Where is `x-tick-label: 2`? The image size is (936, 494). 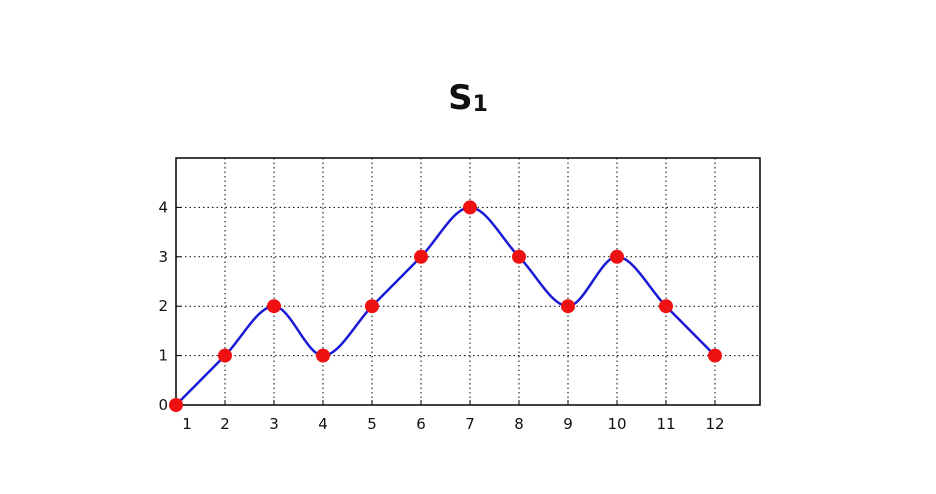 x-tick-label: 2 is located at coordinates (225, 424).